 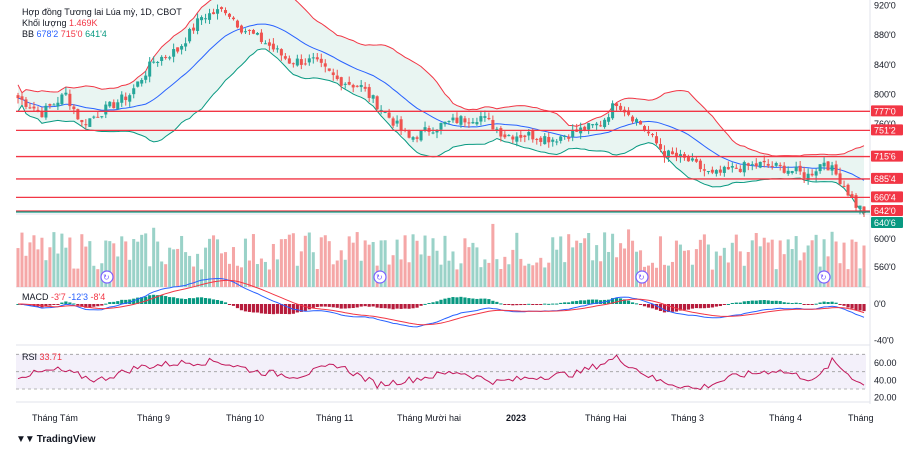 What do you see at coordinates (887, 197) in the screenshot?
I see `level-label-box` at bounding box center [887, 197].